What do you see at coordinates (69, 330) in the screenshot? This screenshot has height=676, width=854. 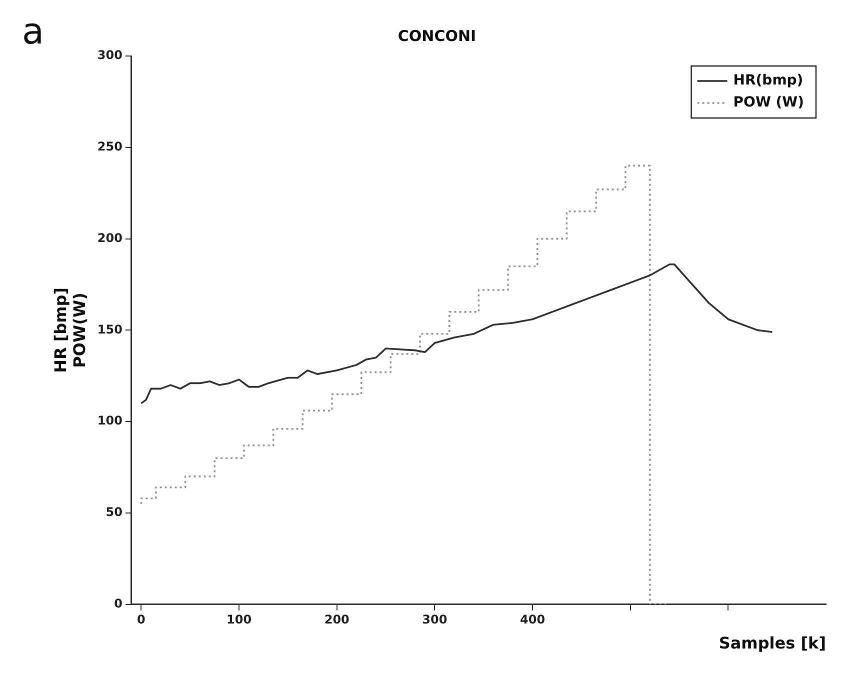 I see `y-axis-title: HR [bmp] POW(W)` at bounding box center [69, 330].